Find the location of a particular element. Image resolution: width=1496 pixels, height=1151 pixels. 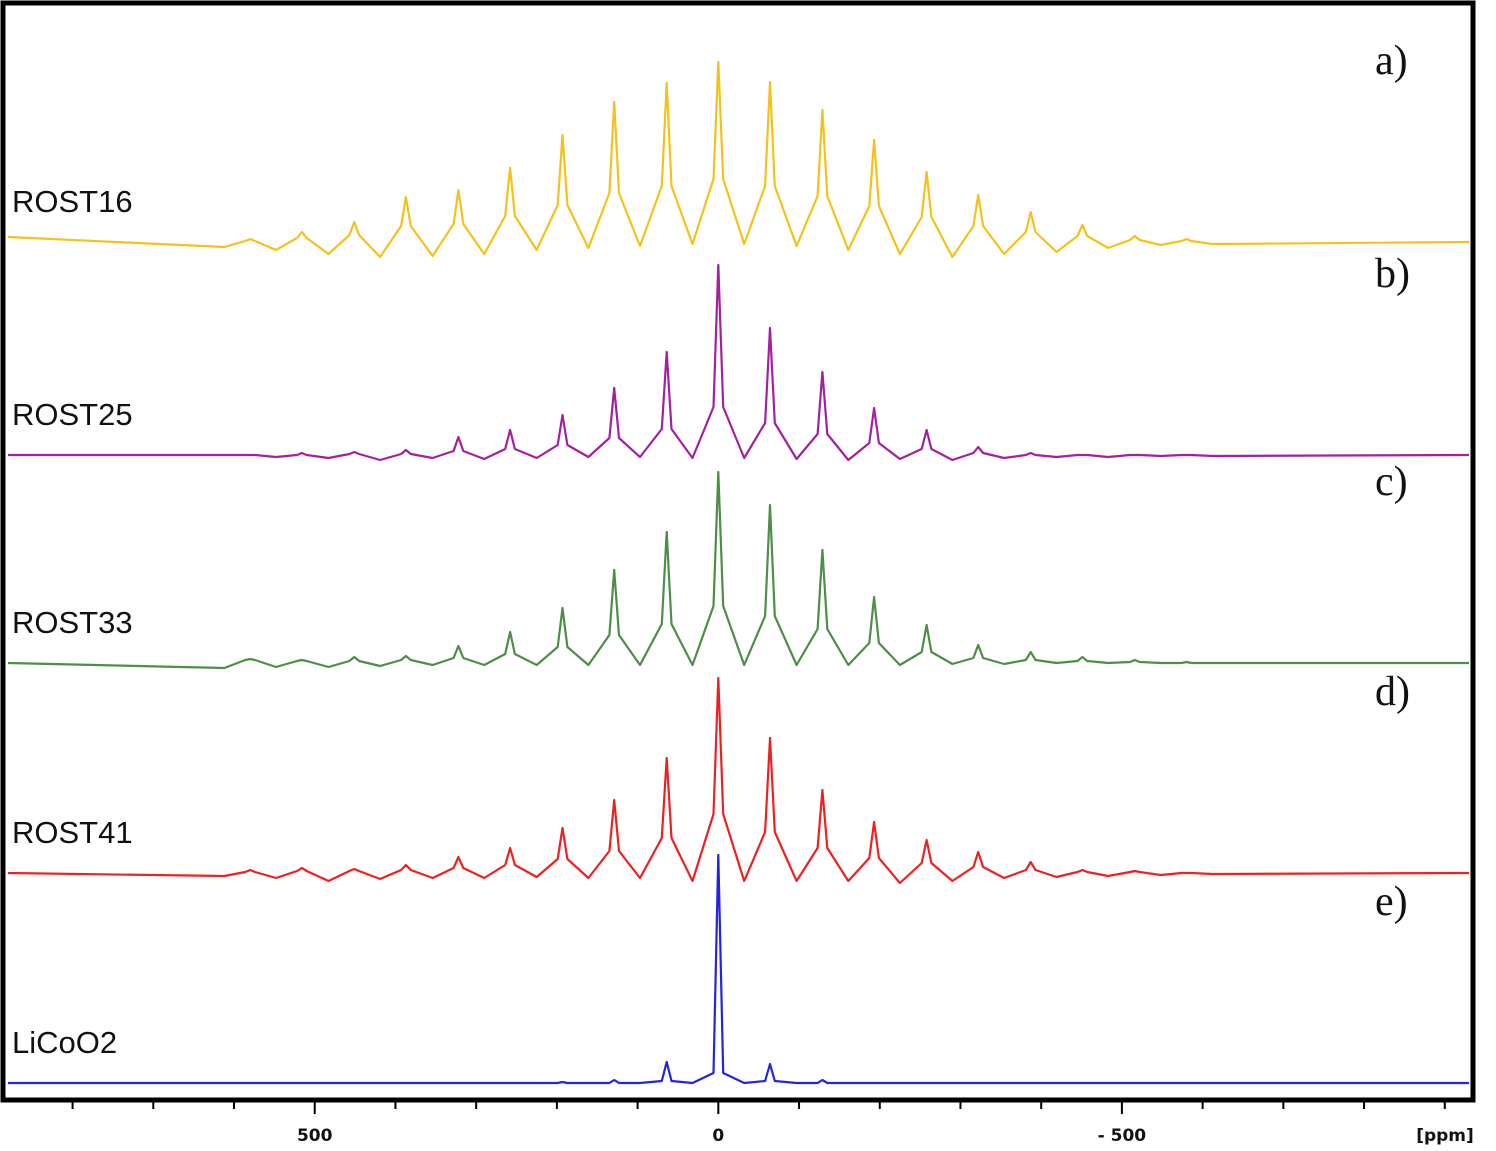

panel-label: b) is located at coordinates (1392, 274).